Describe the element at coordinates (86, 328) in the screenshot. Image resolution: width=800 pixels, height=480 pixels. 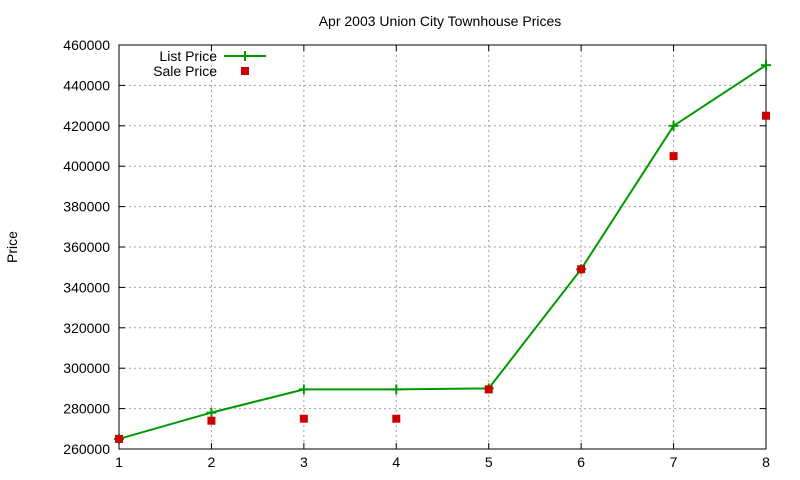
I see `y-tick-label: 320000` at that location.